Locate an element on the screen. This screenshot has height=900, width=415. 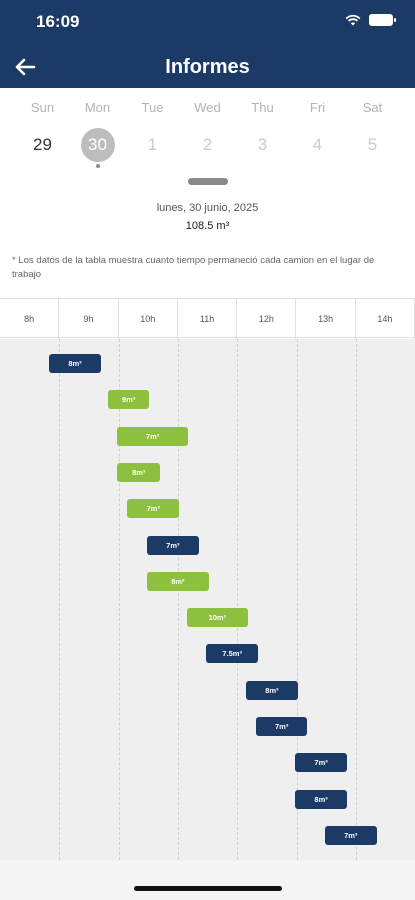
back-button is located at coordinates (25, 67).